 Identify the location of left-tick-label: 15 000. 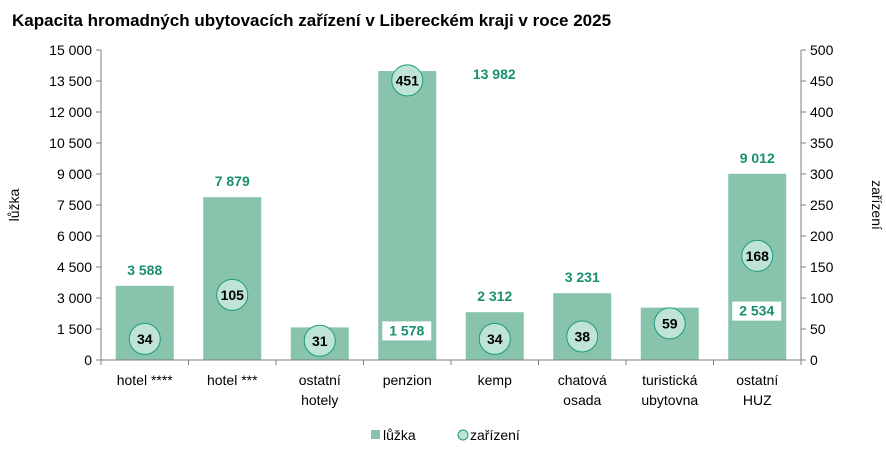
(70, 50).